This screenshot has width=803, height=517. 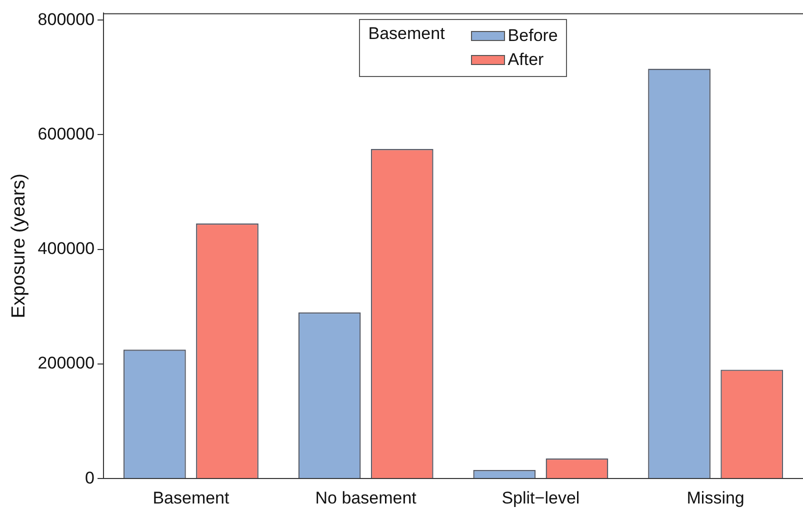 What do you see at coordinates (533, 36) in the screenshot?
I see `legend-label: Before` at bounding box center [533, 36].